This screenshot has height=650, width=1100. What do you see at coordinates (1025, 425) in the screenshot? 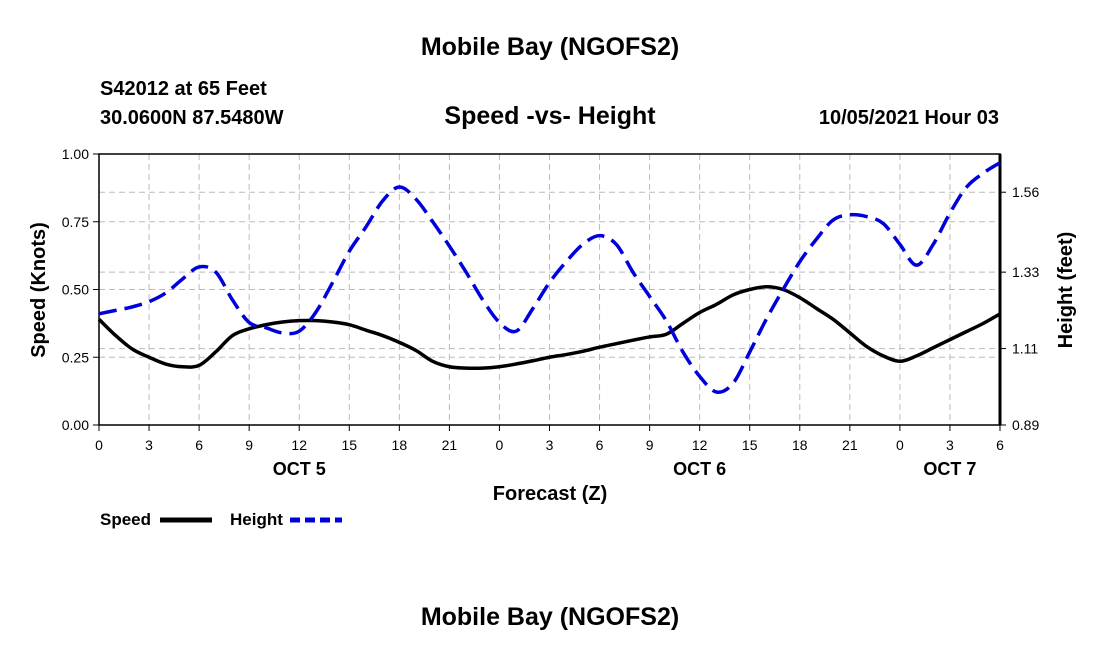
I see `y2-tick-label: 0.89` at bounding box center [1025, 425].